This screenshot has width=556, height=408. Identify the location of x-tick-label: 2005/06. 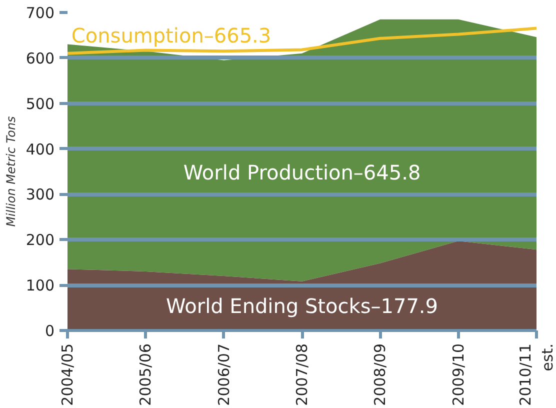
(145, 374).